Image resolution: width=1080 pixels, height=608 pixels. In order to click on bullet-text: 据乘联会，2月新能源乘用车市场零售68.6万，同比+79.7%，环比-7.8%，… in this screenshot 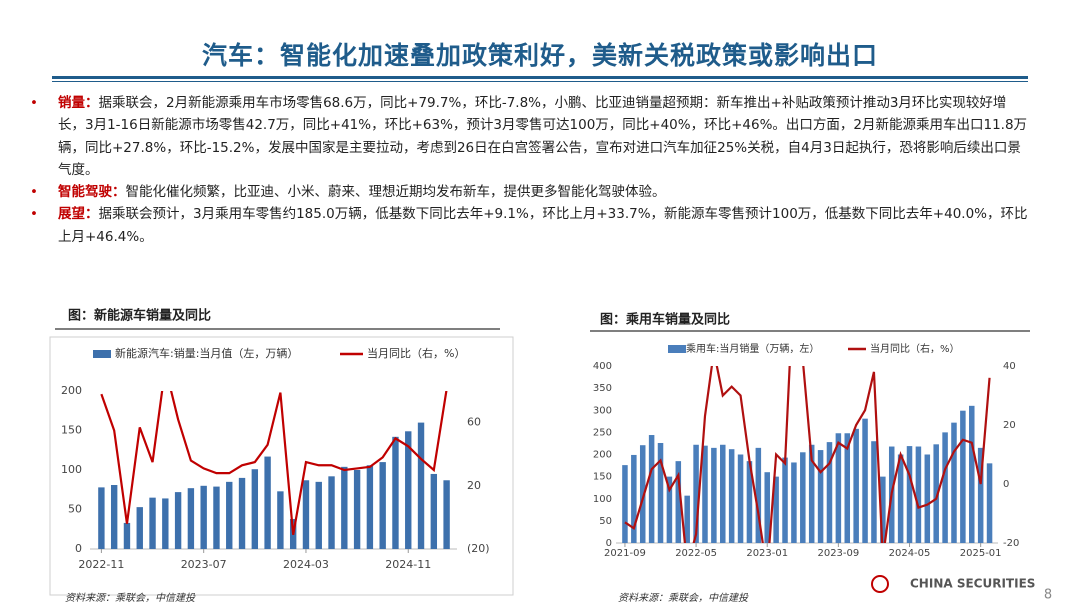, I will do `click(543, 136)`.